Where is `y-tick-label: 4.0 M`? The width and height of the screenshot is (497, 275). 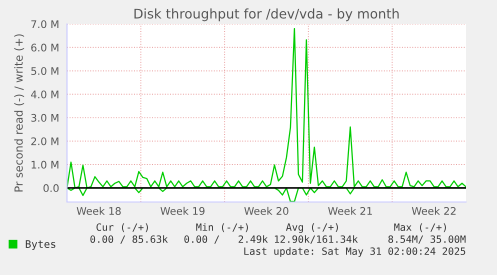 y-tick-label: 4.0 M is located at coordinates (44, 94).